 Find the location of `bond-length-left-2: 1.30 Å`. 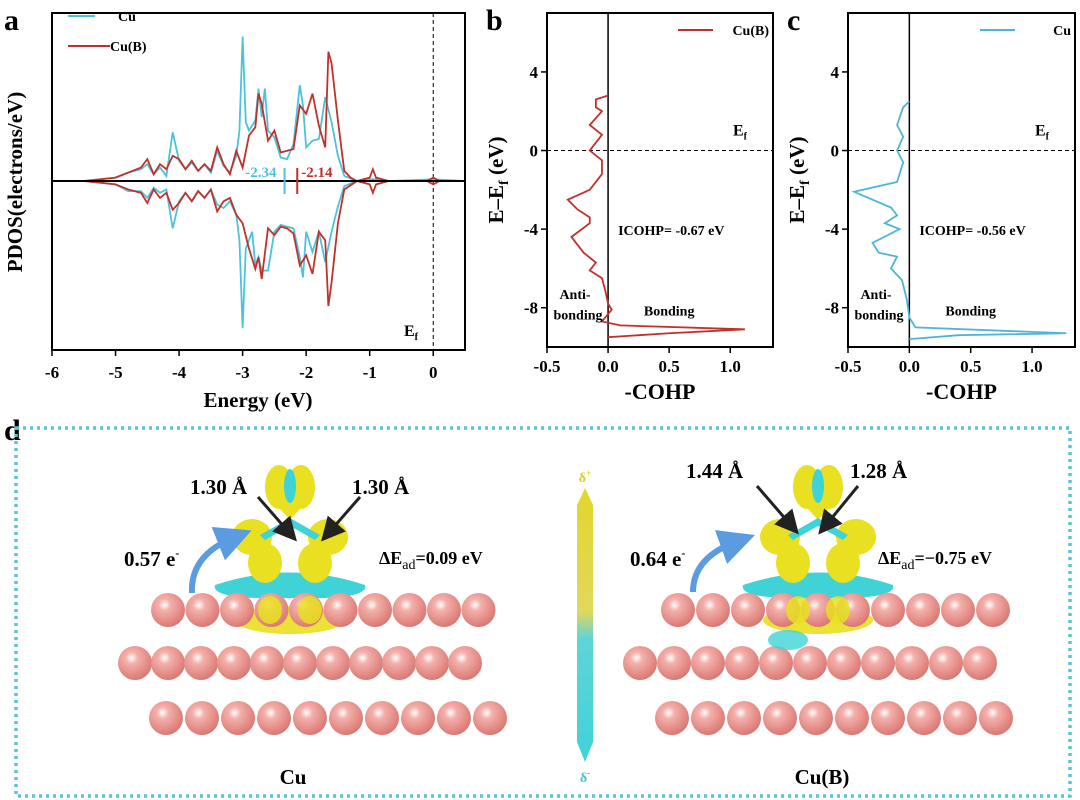

bond-length-left-2: 1.30 Å is located at coordinates (381, 487).